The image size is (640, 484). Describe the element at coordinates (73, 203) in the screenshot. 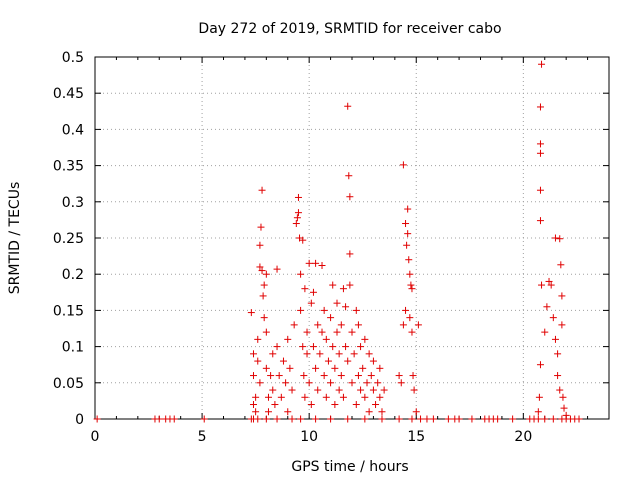

I see `y-tick-label: 0.3` at that location.